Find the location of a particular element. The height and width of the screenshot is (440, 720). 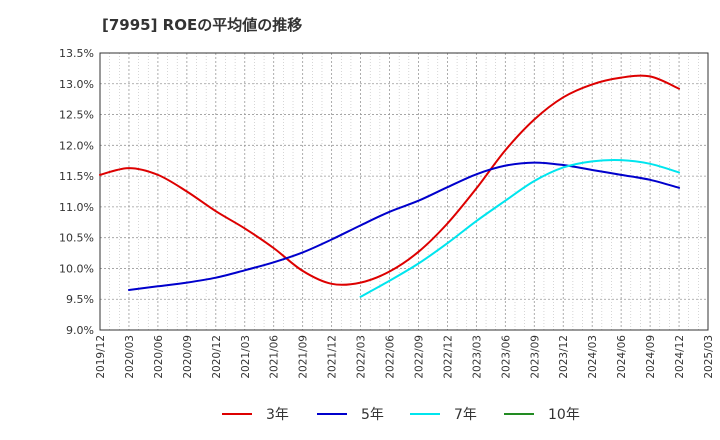

y-tick-label: 12.5% is located at coordinates (76, 115).